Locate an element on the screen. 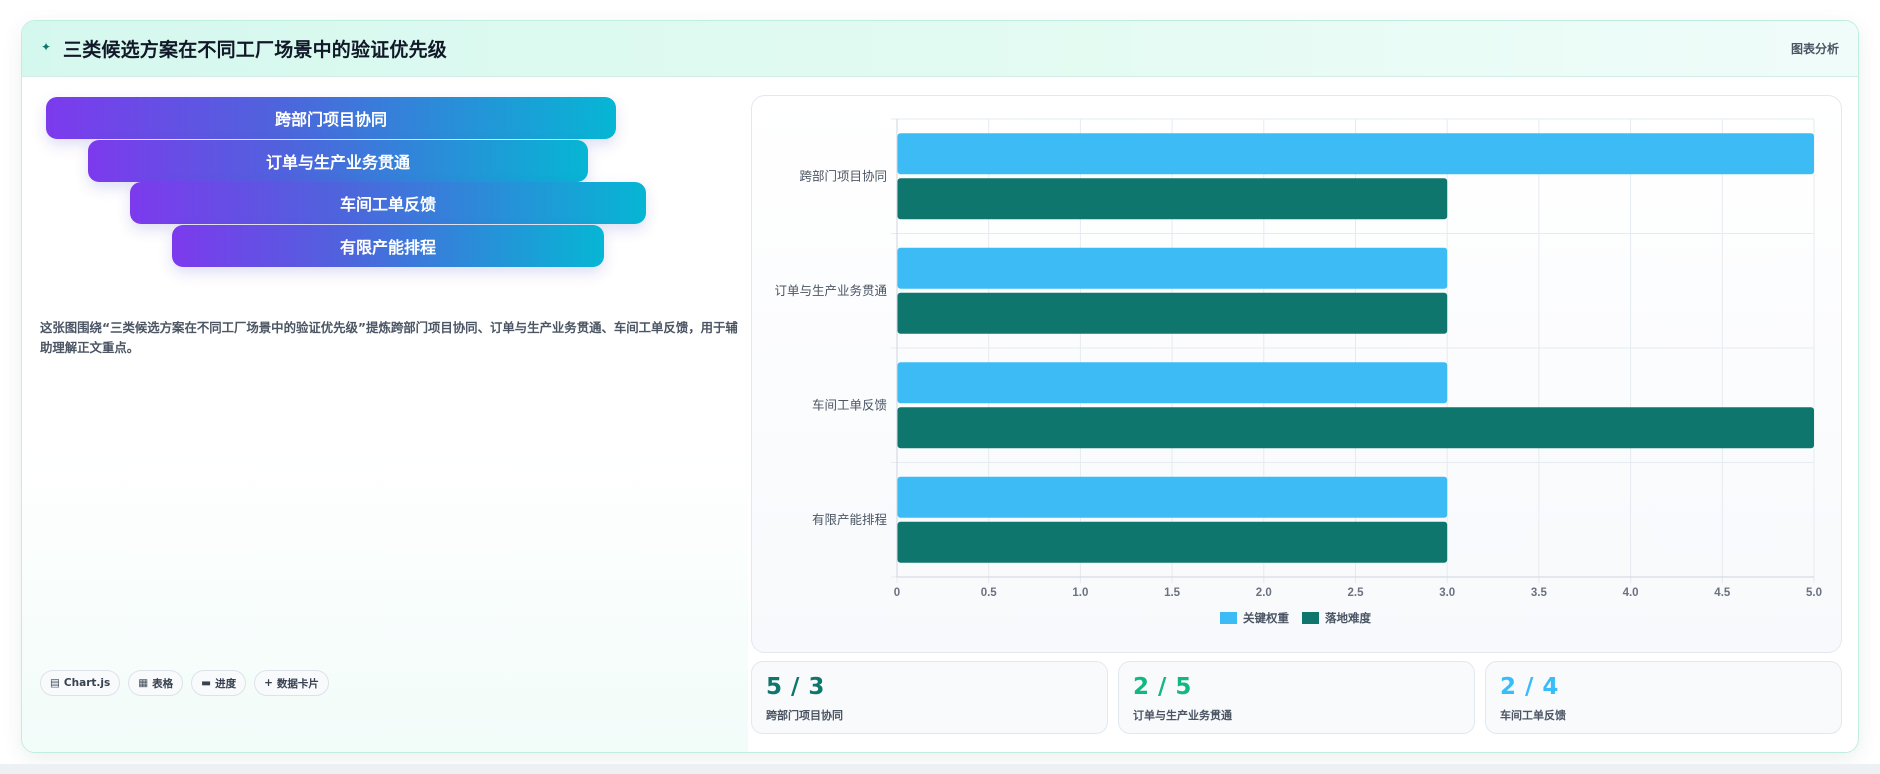 The width and height of the screenshot is (1880, 774). kpi-label: 跨部门项目协同 is located at coordinates (804, 715).